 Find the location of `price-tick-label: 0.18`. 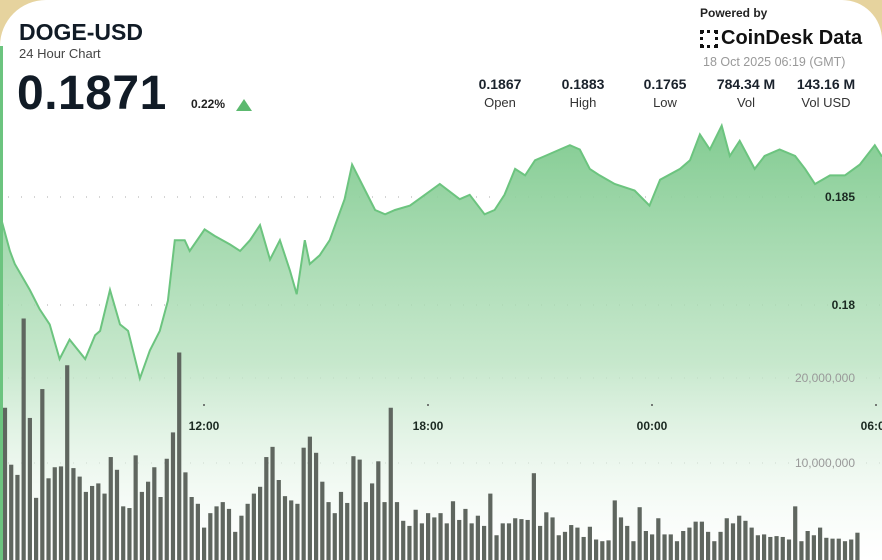

price-tick-label: 0.18 is located at coordinates (844, 305).